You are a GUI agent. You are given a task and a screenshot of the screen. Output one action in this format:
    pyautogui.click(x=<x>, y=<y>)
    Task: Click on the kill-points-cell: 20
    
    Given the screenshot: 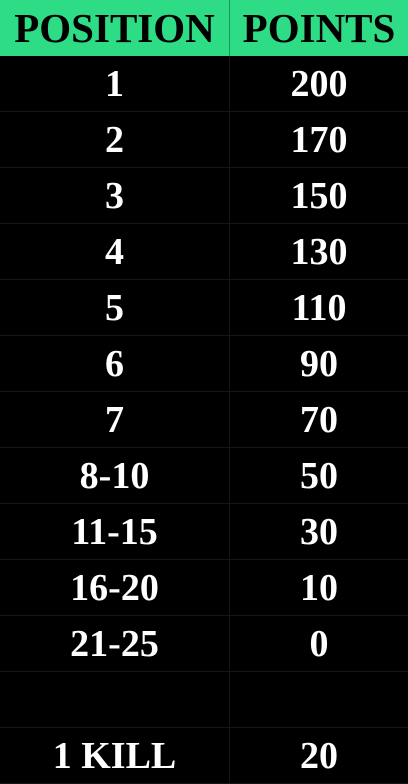 What is the action you would take?
    pyautogui.click(x=319, y=756)
    